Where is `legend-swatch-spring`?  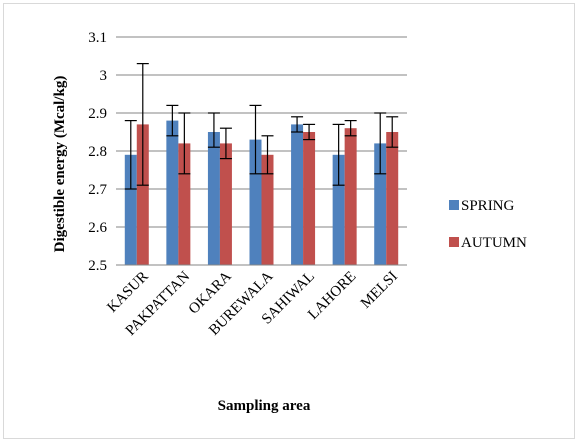
legend-swatch-spring is located at coordinates (454, 205).